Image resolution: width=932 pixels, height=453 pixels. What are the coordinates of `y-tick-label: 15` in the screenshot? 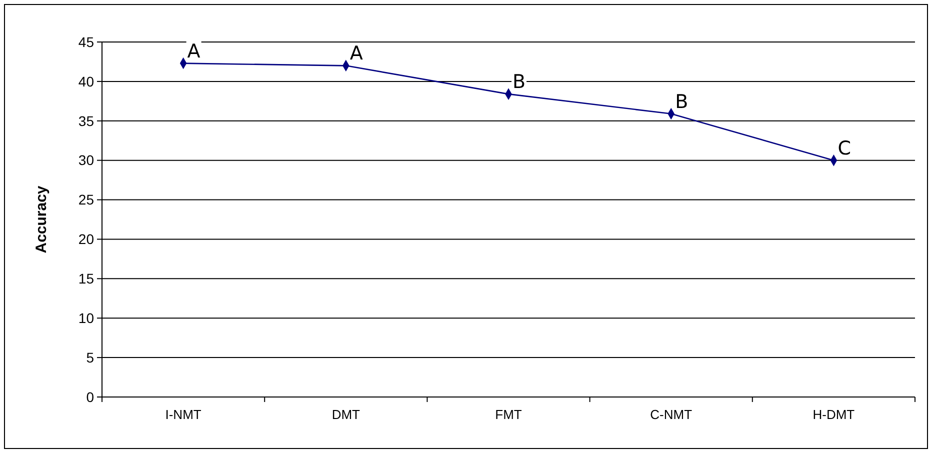 It's located at (86, 278).